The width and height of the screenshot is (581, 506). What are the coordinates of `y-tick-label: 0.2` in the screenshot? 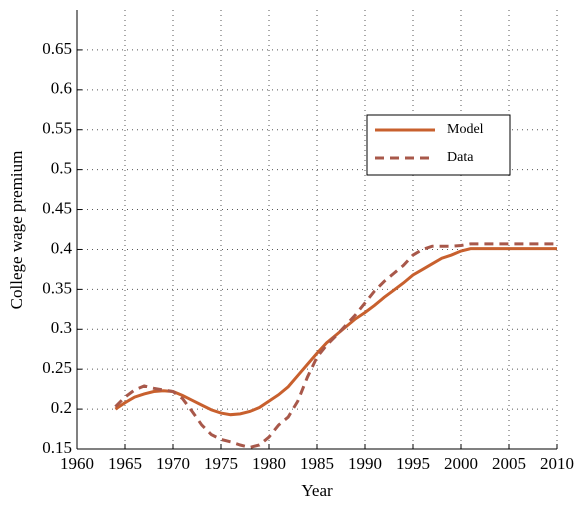 It's located at (61, 407).